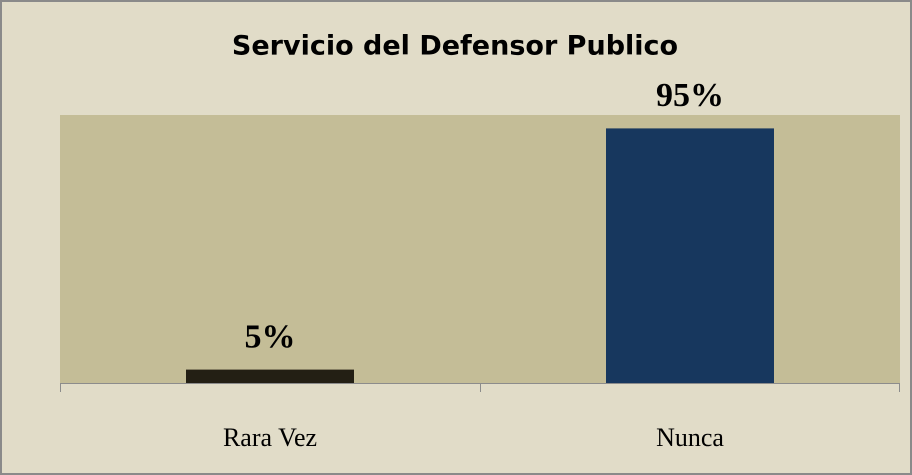 The image size is (912, 475). I want to click on x-axis, so click(480, 387).